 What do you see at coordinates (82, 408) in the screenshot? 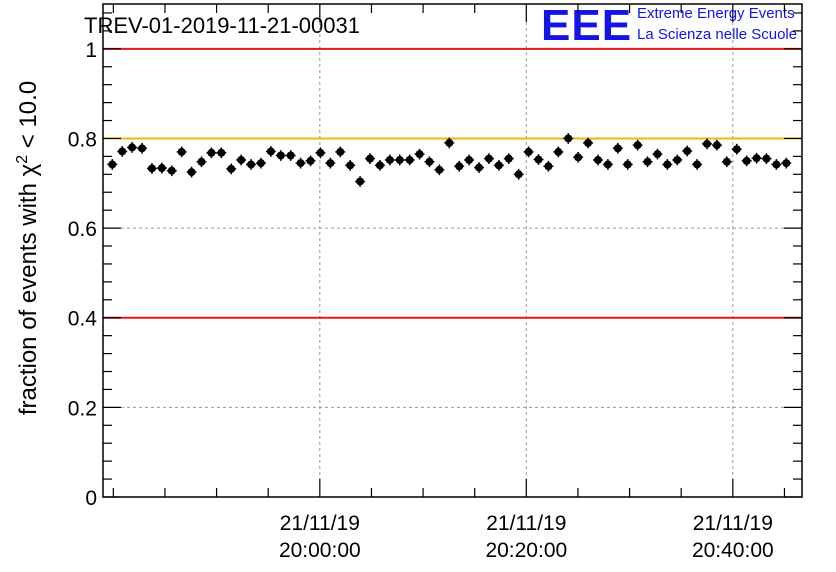
I see `y-tick-label: 0.2` at bounding box center [82, 408].